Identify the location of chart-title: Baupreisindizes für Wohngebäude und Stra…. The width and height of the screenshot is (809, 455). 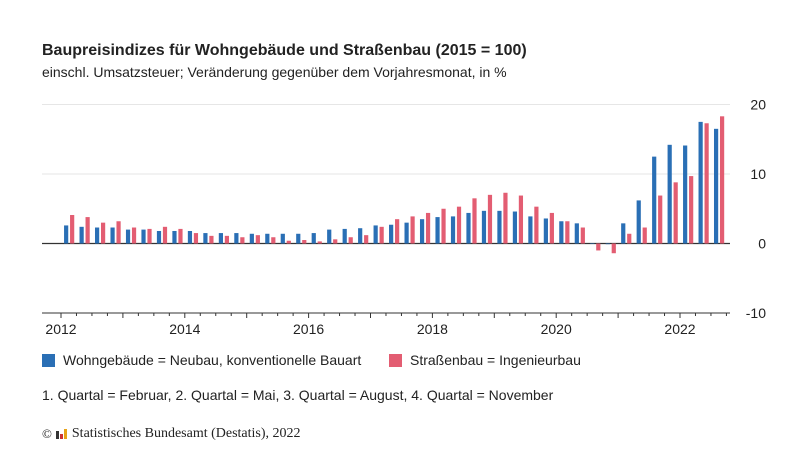
(284, 50).